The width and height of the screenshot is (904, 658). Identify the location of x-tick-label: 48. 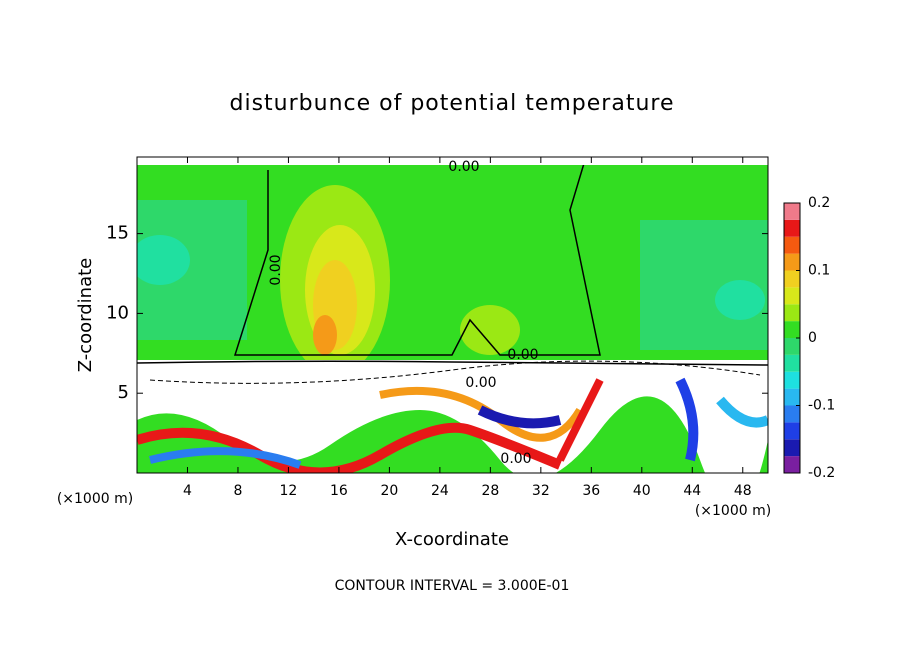
(743, 491).